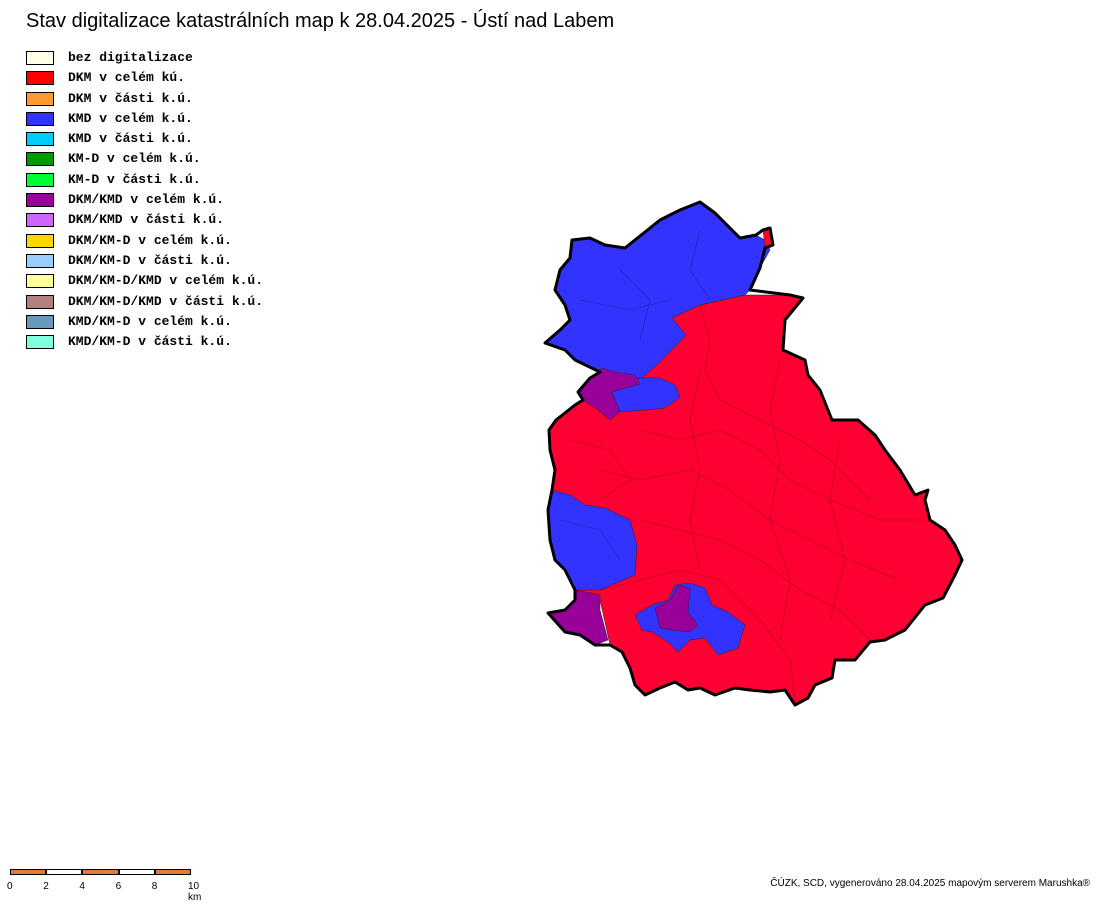 The height and width of the screenshot is (905, 1100). What do you see at coordinates (10, 886) in the screenshot?
I see `scale-tick-label: 0` at bounding box center [10, 886].